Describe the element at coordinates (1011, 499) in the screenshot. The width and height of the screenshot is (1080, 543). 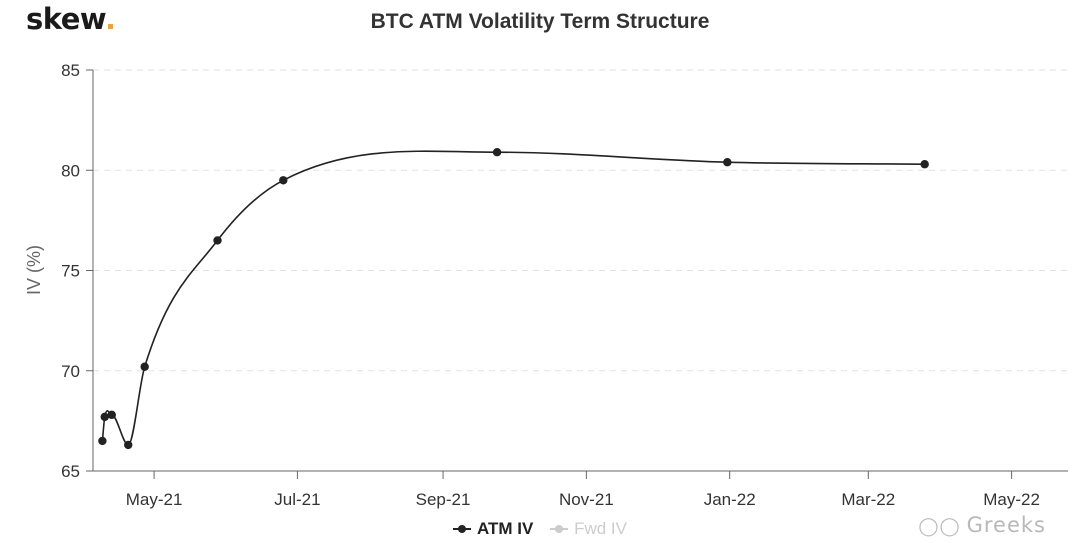
I see `x-tick-label: May-22` at that location.